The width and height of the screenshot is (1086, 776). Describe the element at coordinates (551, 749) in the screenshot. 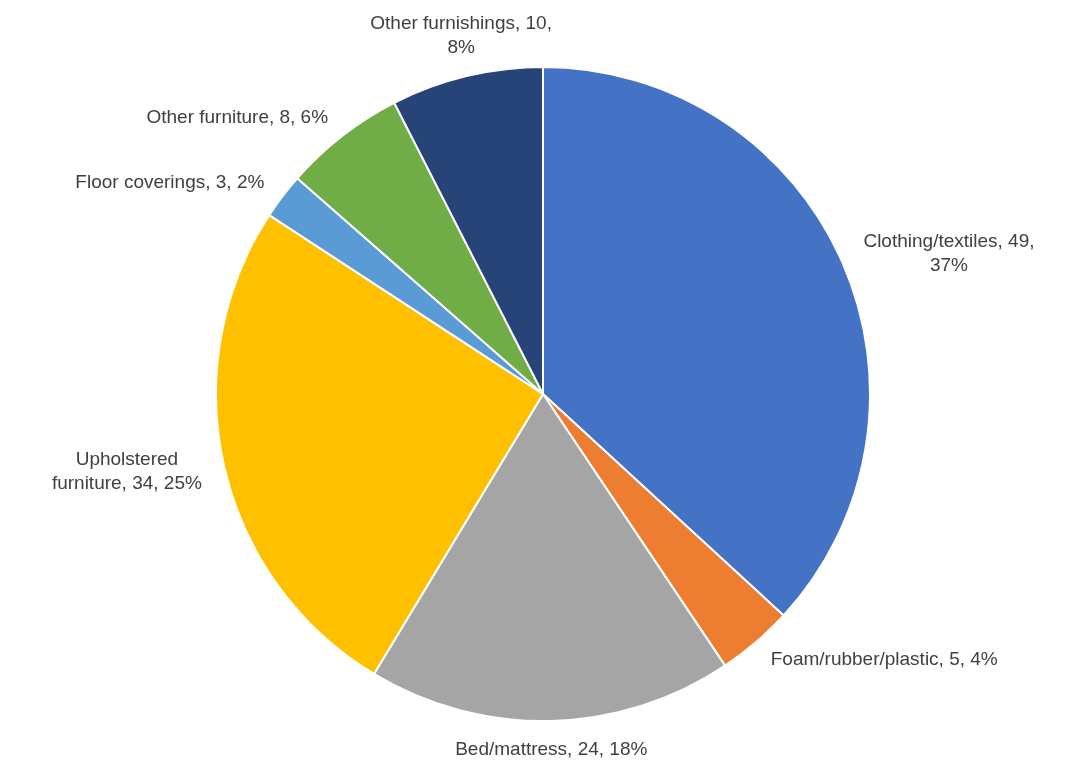

I see `slice-label: Bed/mattress, 24, 18%` at that location.